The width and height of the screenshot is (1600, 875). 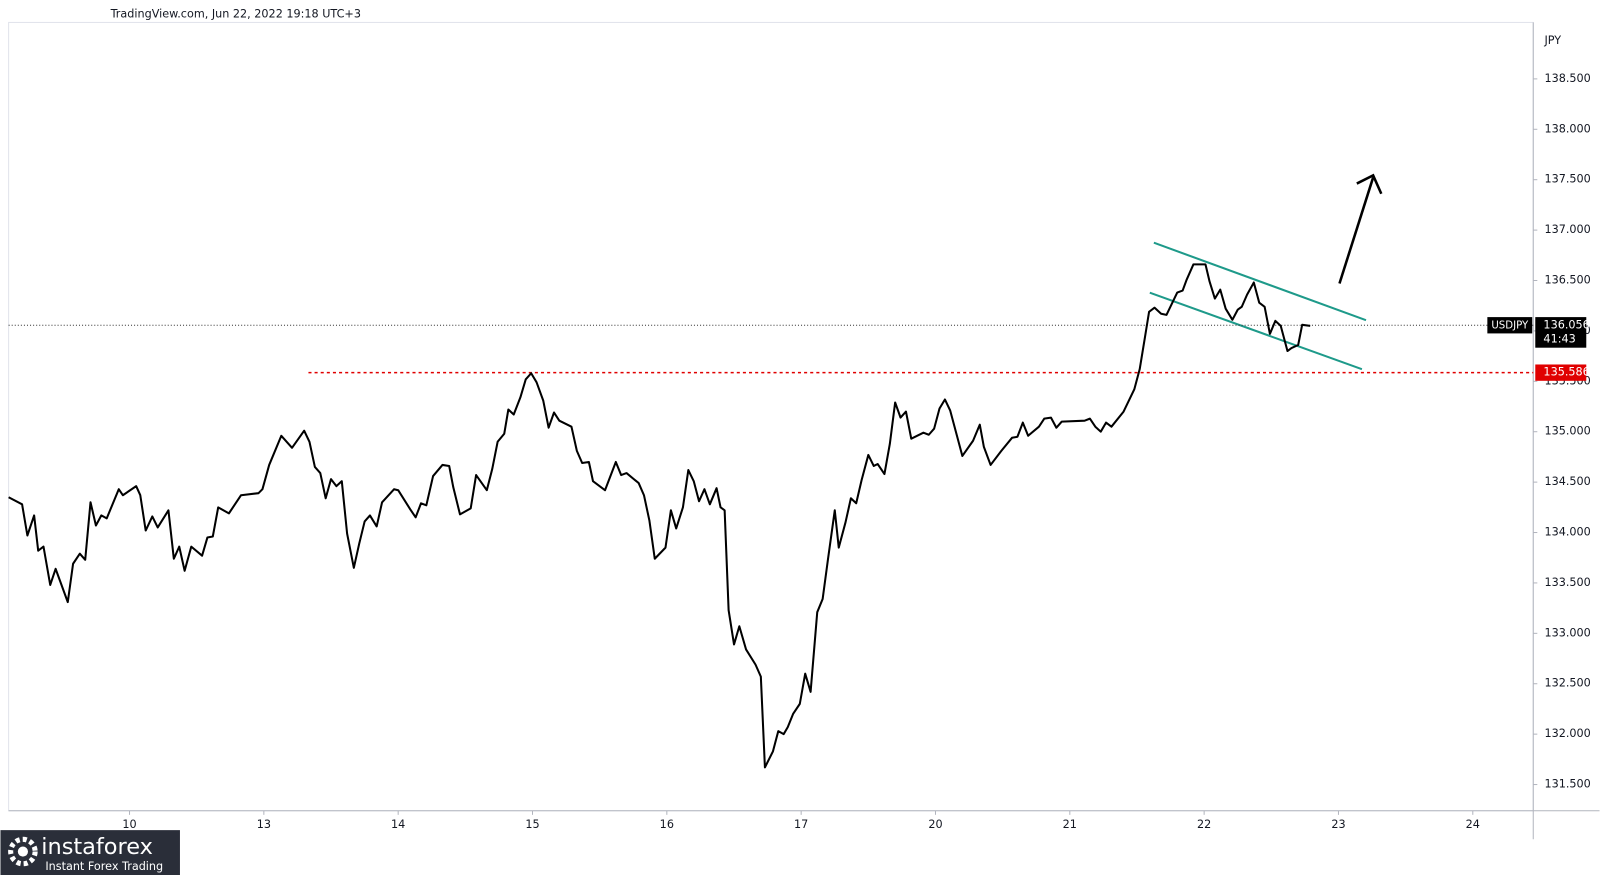 I want to click on x-tick-label: 17, so click(x=801, y=824).